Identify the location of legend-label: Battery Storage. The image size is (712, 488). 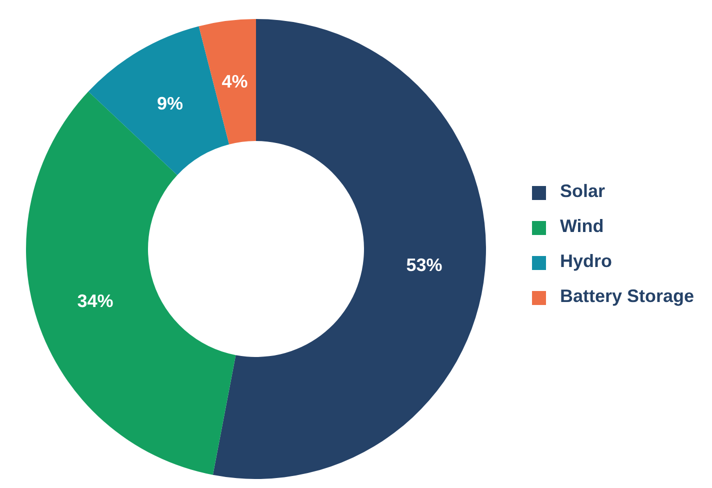
(627, 296).